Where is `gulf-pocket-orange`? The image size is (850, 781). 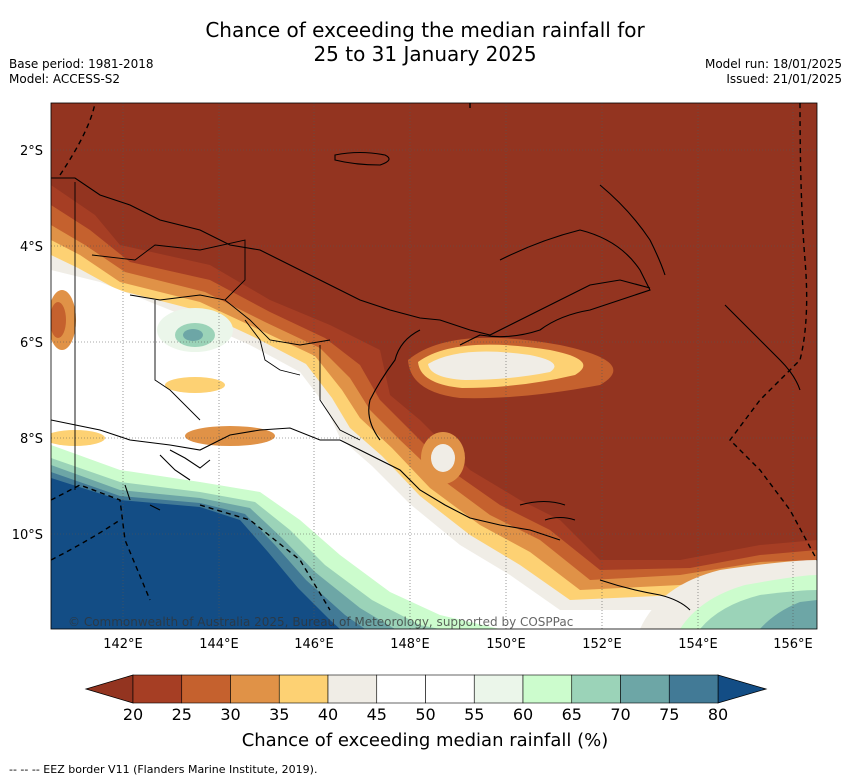
gulf-pocket-orange is located at coordinates (230, 436).